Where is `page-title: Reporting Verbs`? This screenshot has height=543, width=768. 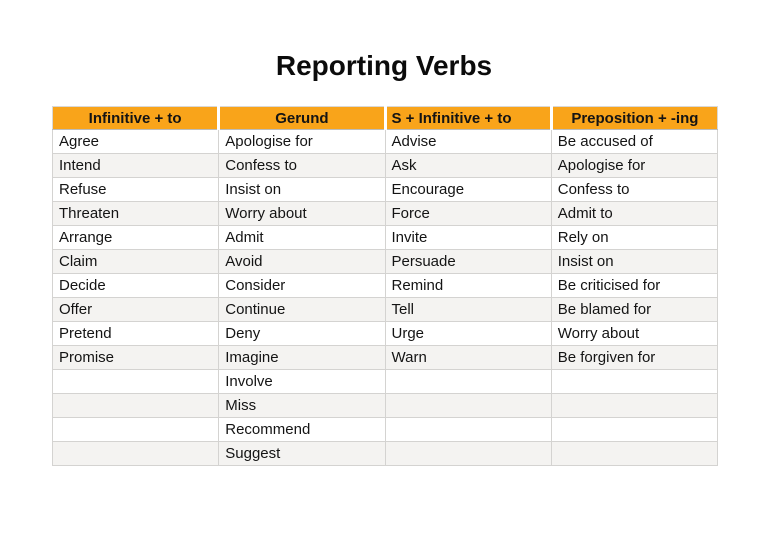 page-title: Reporting Verbs is located at coordinates (384, 65).